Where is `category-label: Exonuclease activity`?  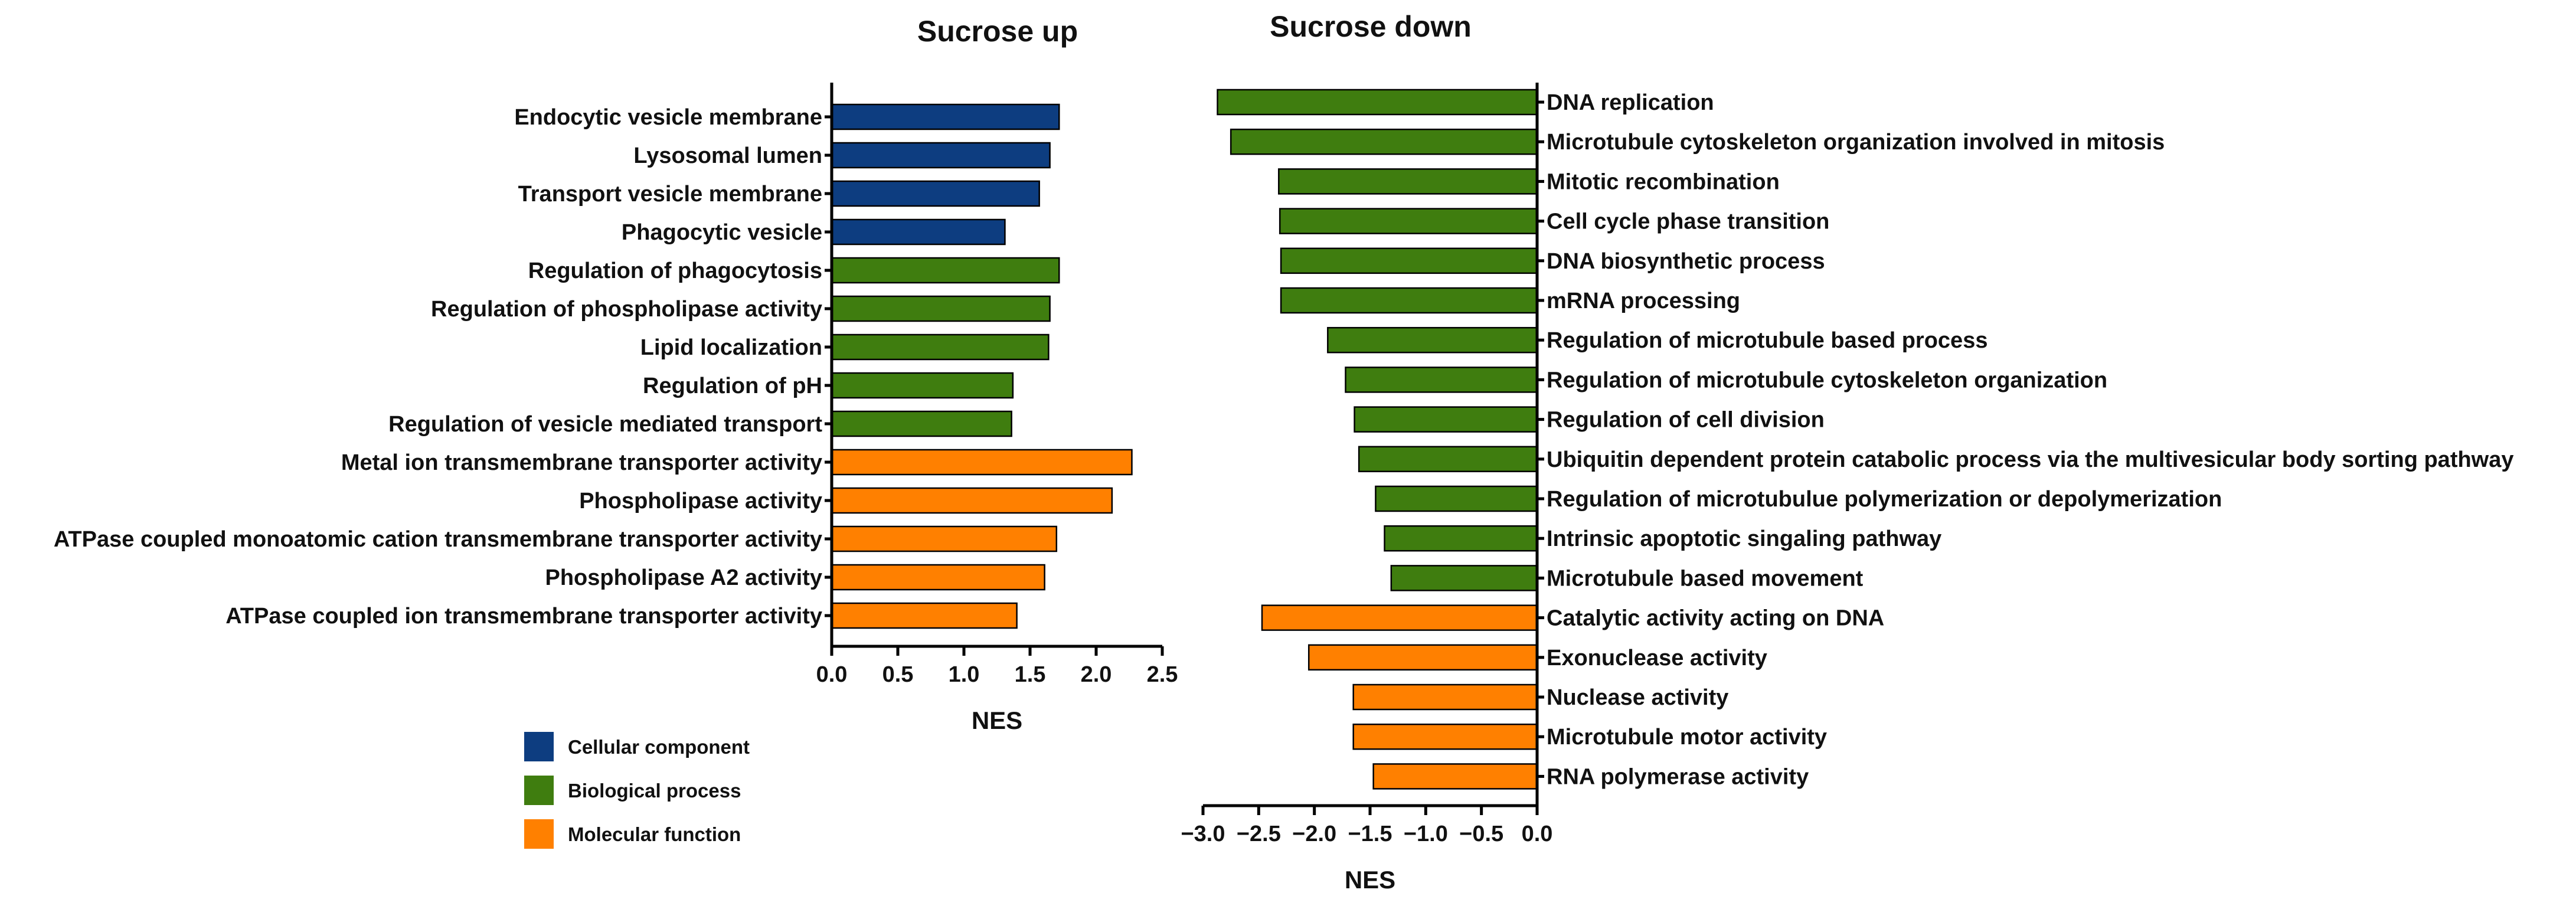
category-label: Exonuclease activity is located at coordinates (1657, 658).